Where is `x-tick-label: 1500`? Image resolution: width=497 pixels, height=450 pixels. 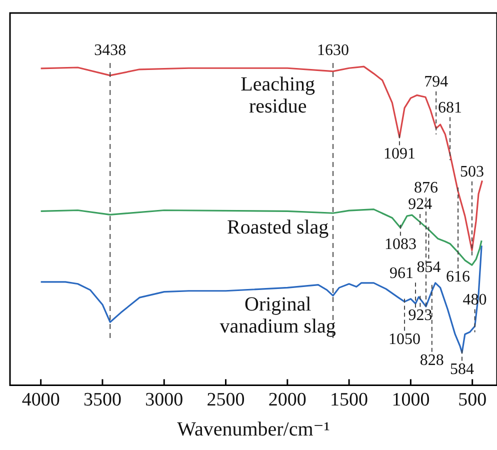 x-tick-label: 1500 is located at coordinates (349, 400).